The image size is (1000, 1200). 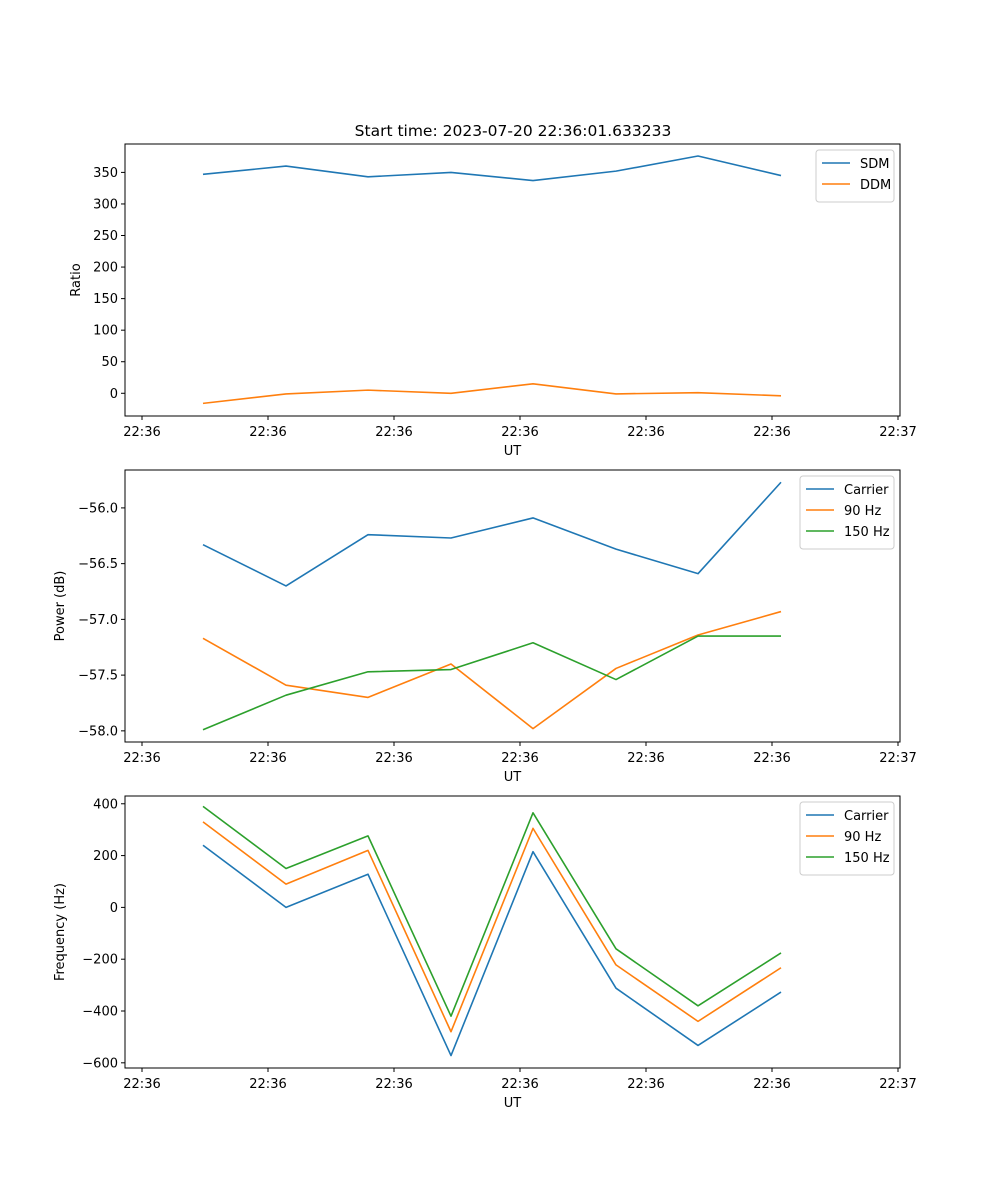 What do you see at coordinates (109, 362) in the screenshot?
I see `y-tick-label: 50` at bounding box center [109, 362].